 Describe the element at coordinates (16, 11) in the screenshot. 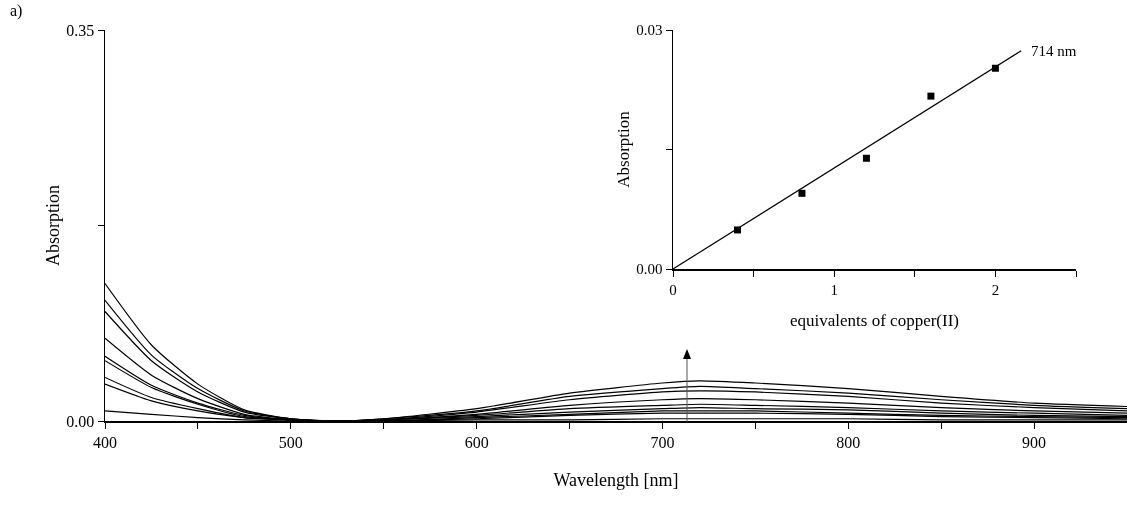

I see `text: a)` at that location.